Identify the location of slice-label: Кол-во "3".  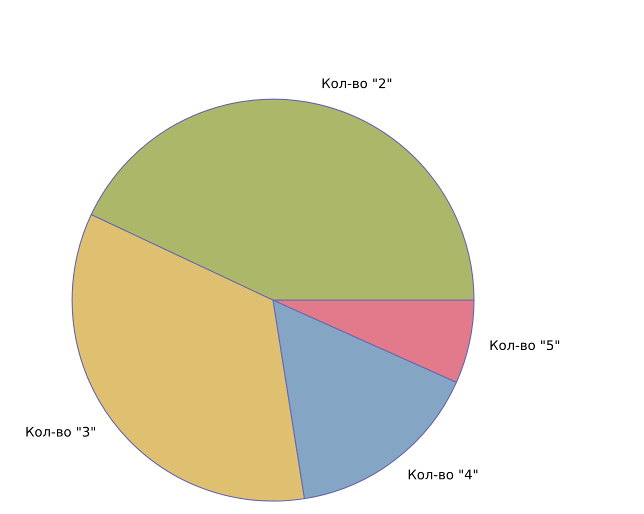
(61, 431).